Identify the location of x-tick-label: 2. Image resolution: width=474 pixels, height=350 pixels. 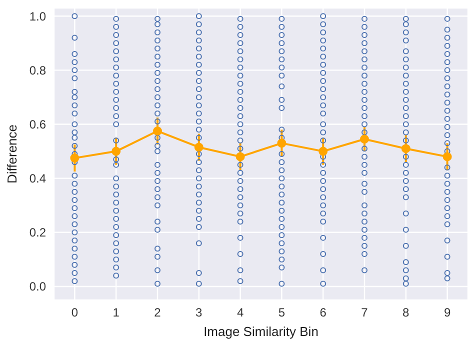
(158, 313).